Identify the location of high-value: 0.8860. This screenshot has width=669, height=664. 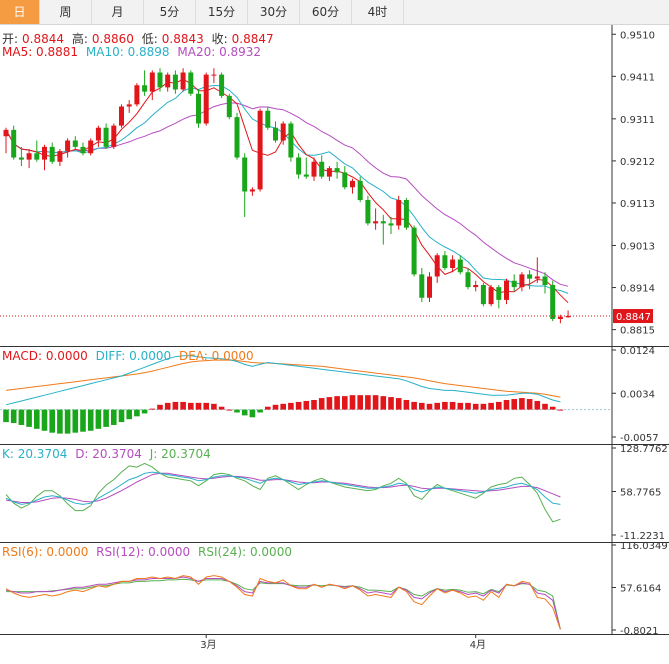
(112, 39).